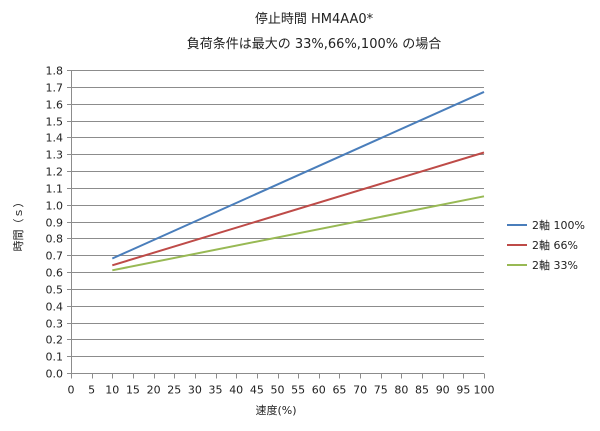 The height and width of the screenshot is (431, 600). Describe the element at coordinates (71, 390) in the screenshot. I see `x-tick-label: 0` at that location.